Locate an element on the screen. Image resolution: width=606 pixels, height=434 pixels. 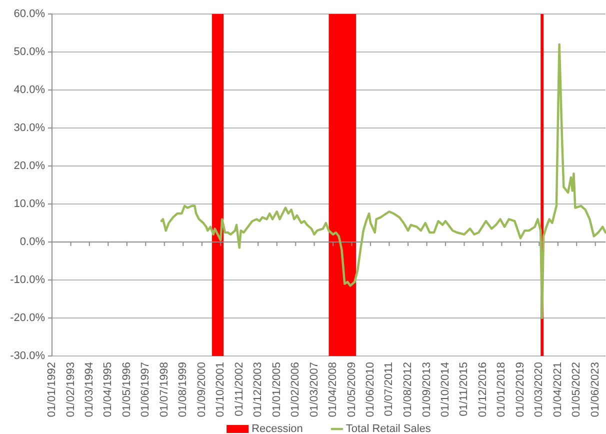
x-tick-label: 01/08/1999 is located at coordinates (183, 390).